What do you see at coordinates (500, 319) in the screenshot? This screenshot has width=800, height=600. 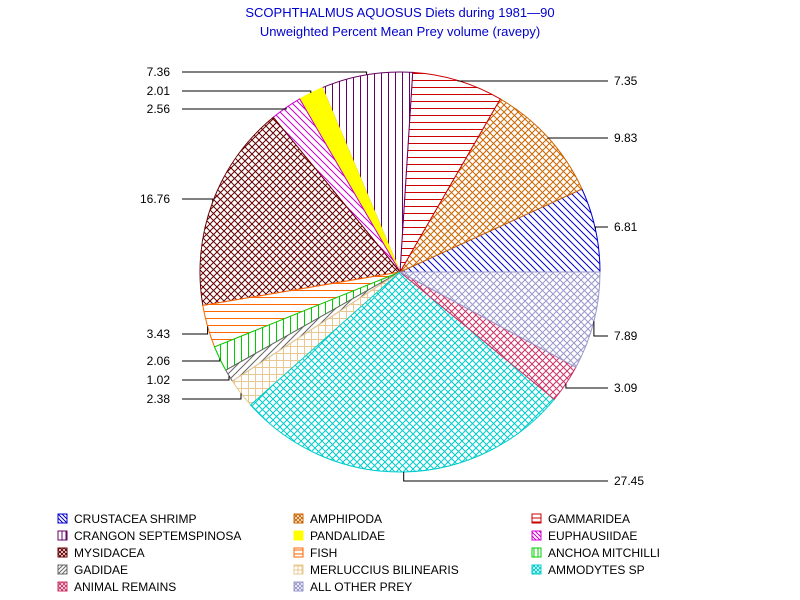 I see `pie-slice-all-other-prey` at bounding box center [500, 319].